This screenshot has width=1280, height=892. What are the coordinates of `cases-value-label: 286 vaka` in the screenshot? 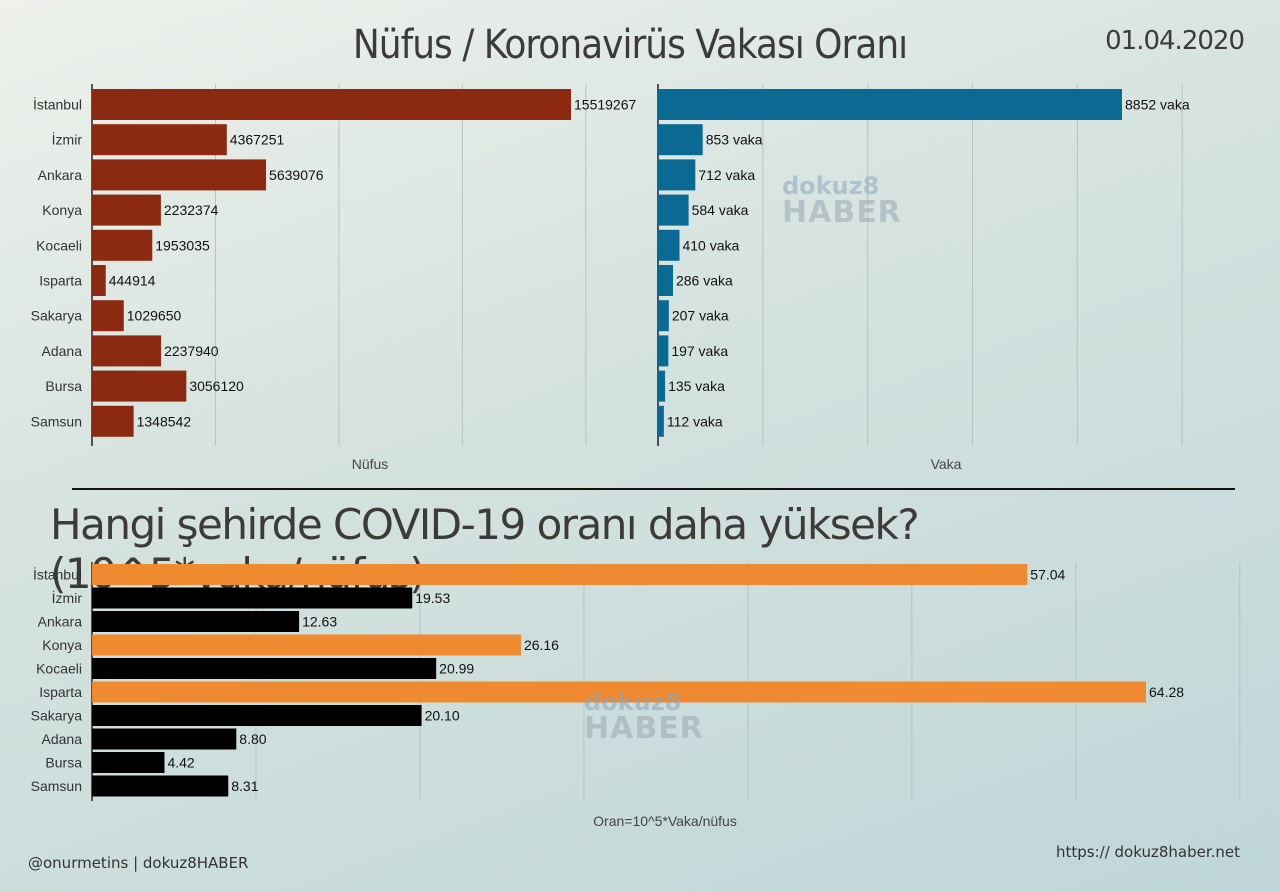 It's located at (704, 281).